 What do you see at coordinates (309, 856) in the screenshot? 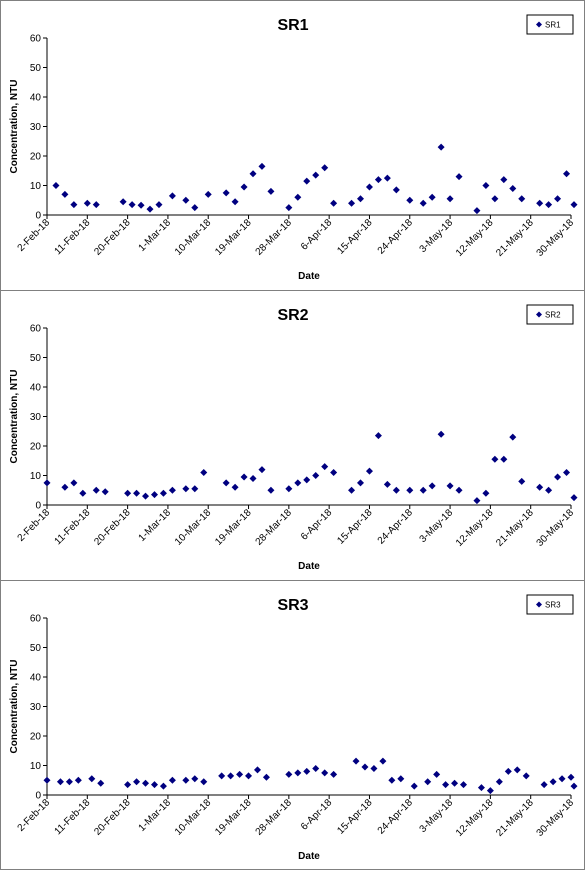
I see `x-axis-title: Date` at bounding box center [309, 856].